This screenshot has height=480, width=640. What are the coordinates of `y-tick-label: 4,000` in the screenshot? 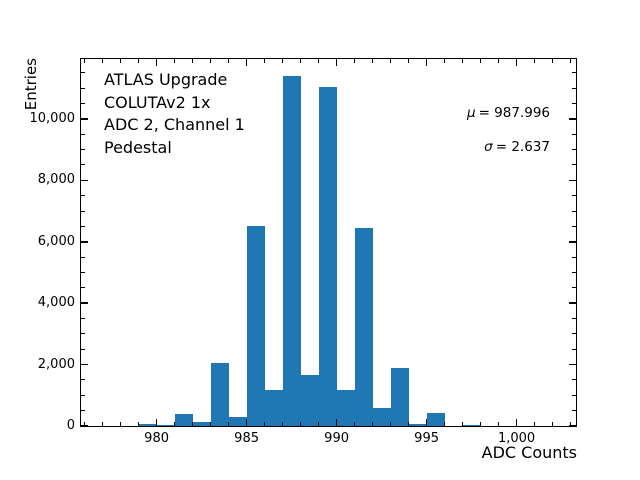 It's located at (56, 303).